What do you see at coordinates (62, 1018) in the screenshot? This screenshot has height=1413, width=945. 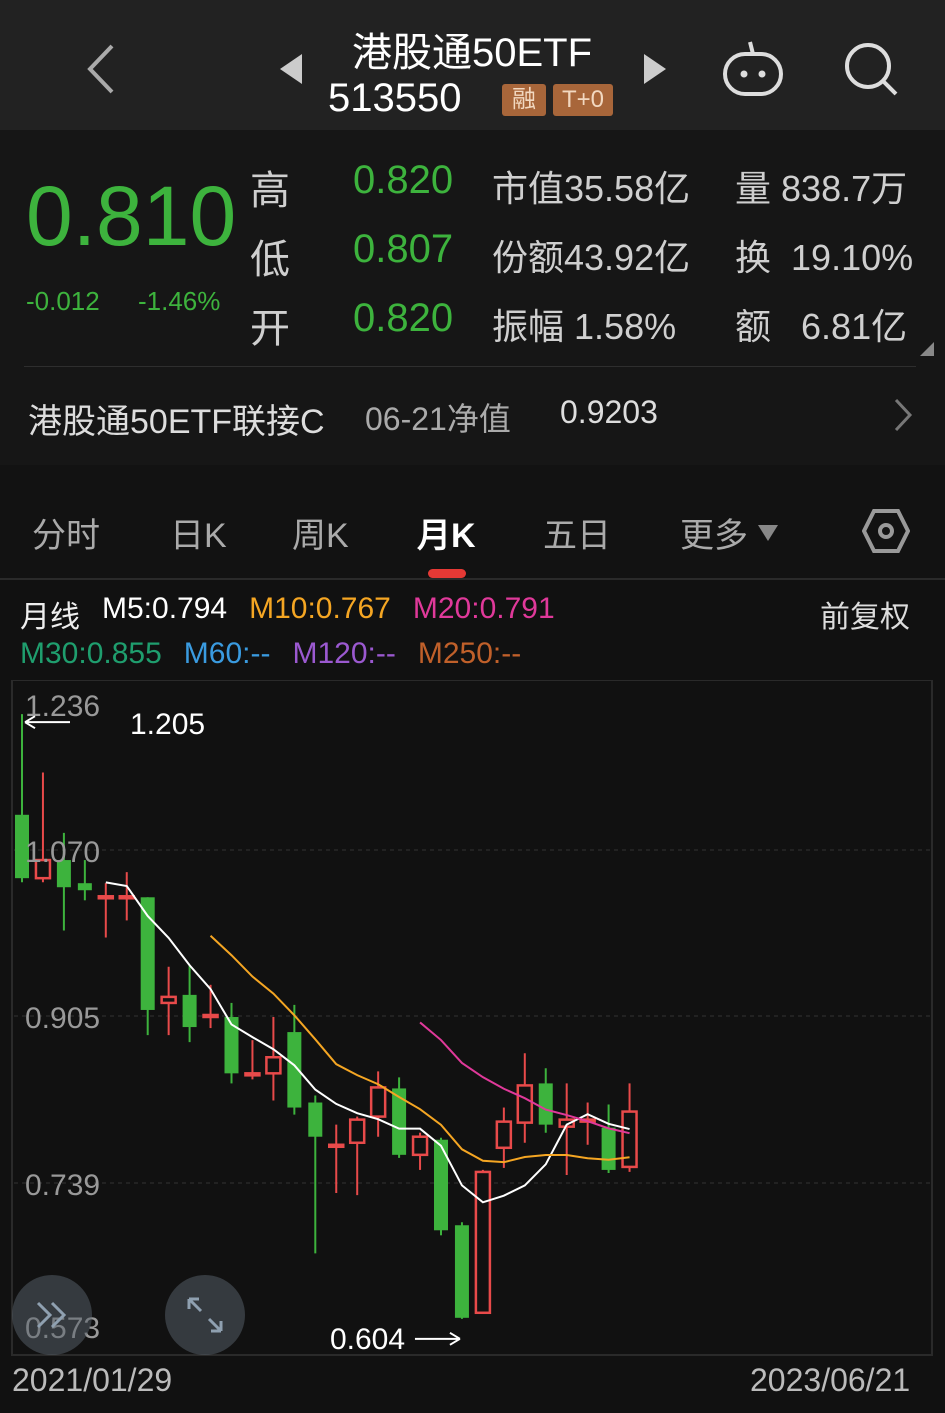 I see `y-tick-label: 0.905` at bounding box center [62, 1018].